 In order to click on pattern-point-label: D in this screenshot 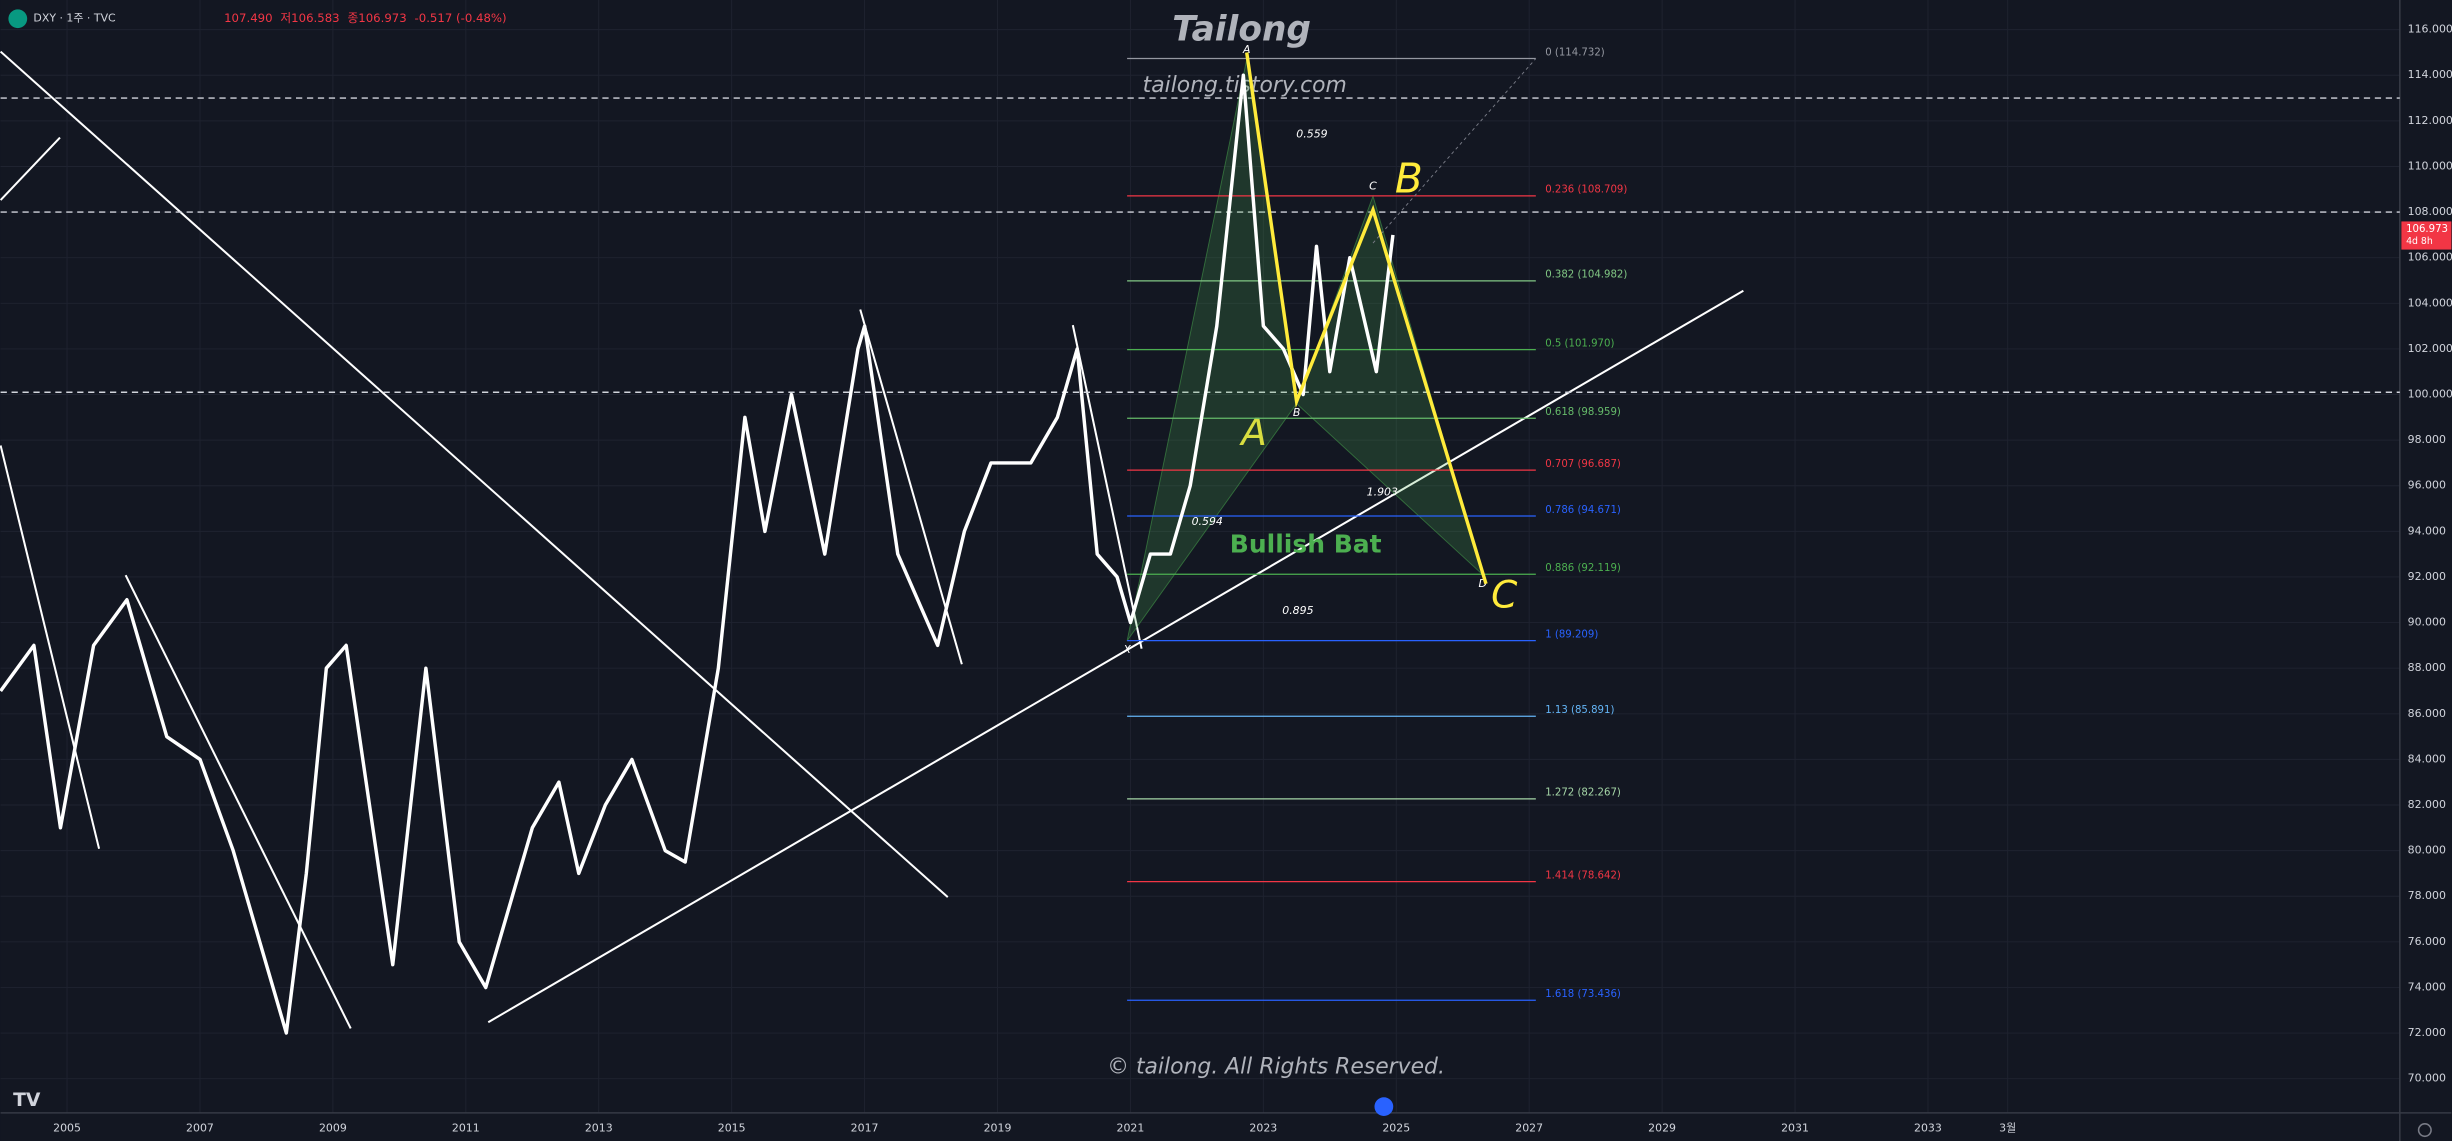, I will do `click(1482, 583)`.